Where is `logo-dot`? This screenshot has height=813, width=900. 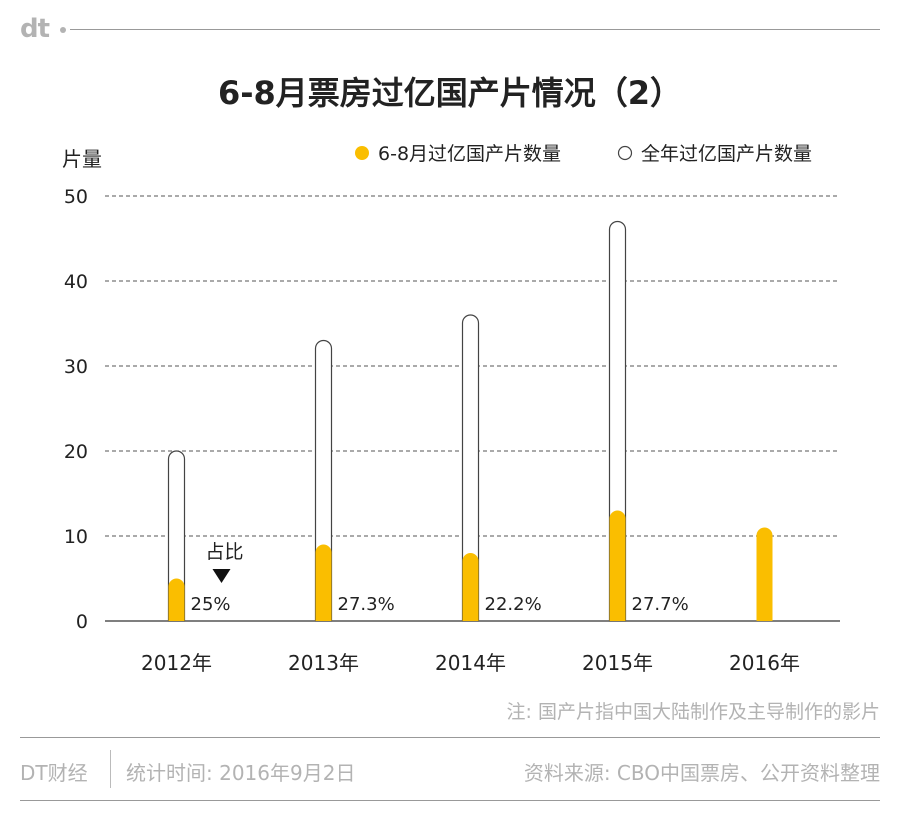 logo-dot is located at coordinates (63, 30).